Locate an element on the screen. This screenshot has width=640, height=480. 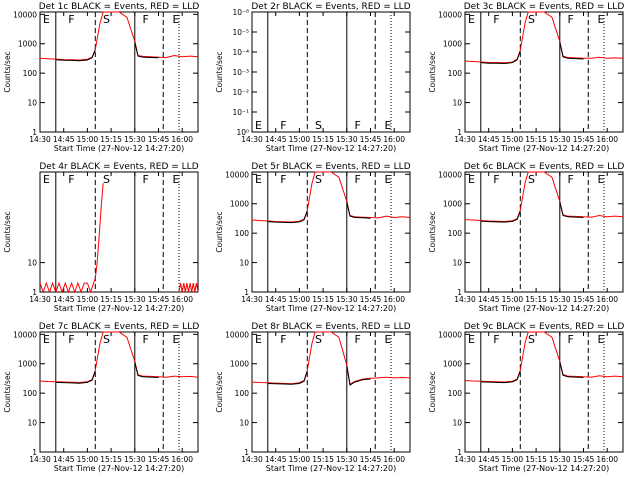
y-tick-label: 10⁻³ is located at coordinates (240, 72).